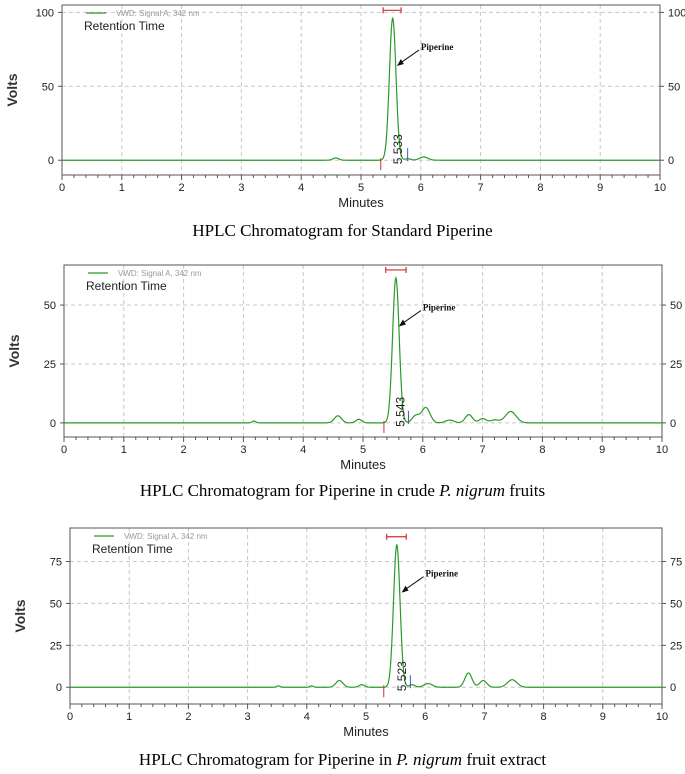 Image resolution: width=685 pixels, height=774 pixels. What do you see at coordinates (676, 563) in the screenshot?
I see `y-tick-label-right: 75` at bounding box center [676, 563].